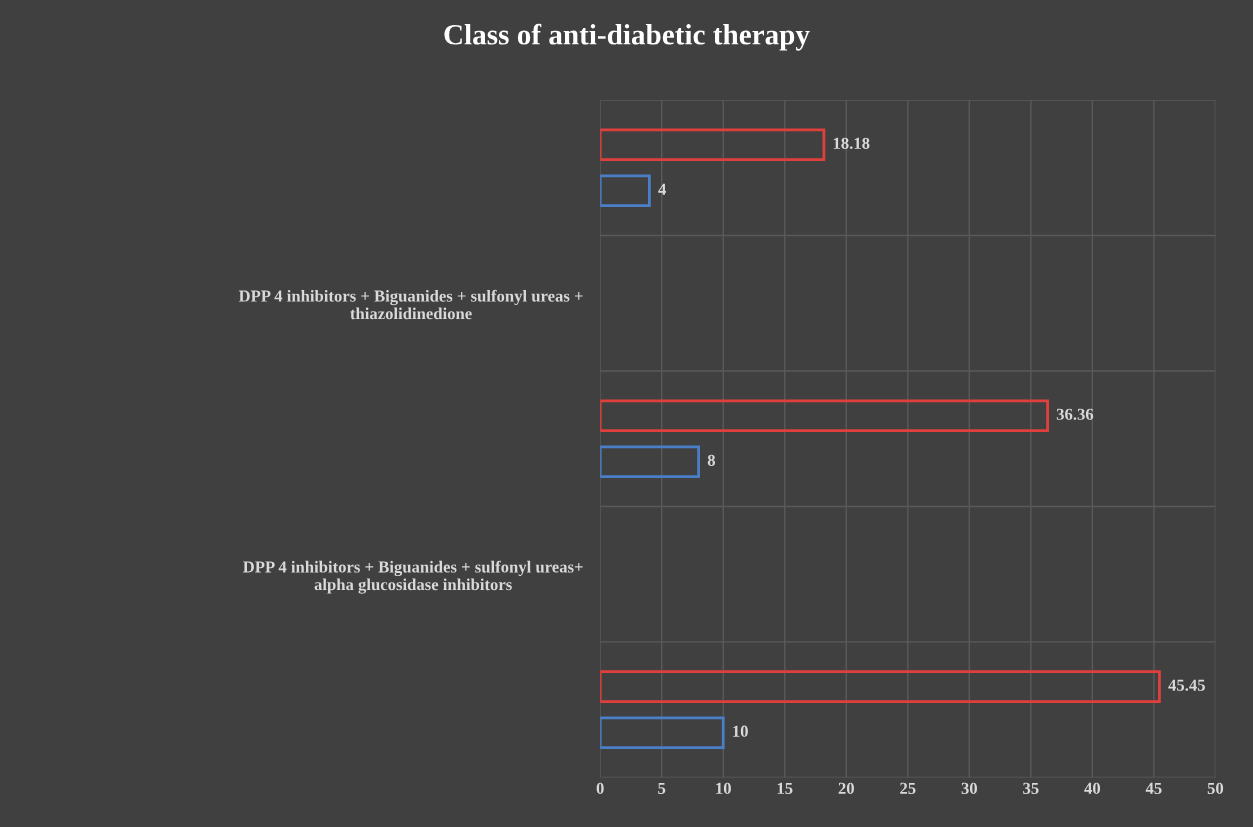 The height and width of the screenshot is (827, 1253). Describe the element at coordinates (969, 788) in the screenshot. I see `x-tick-label: 30` at that location.